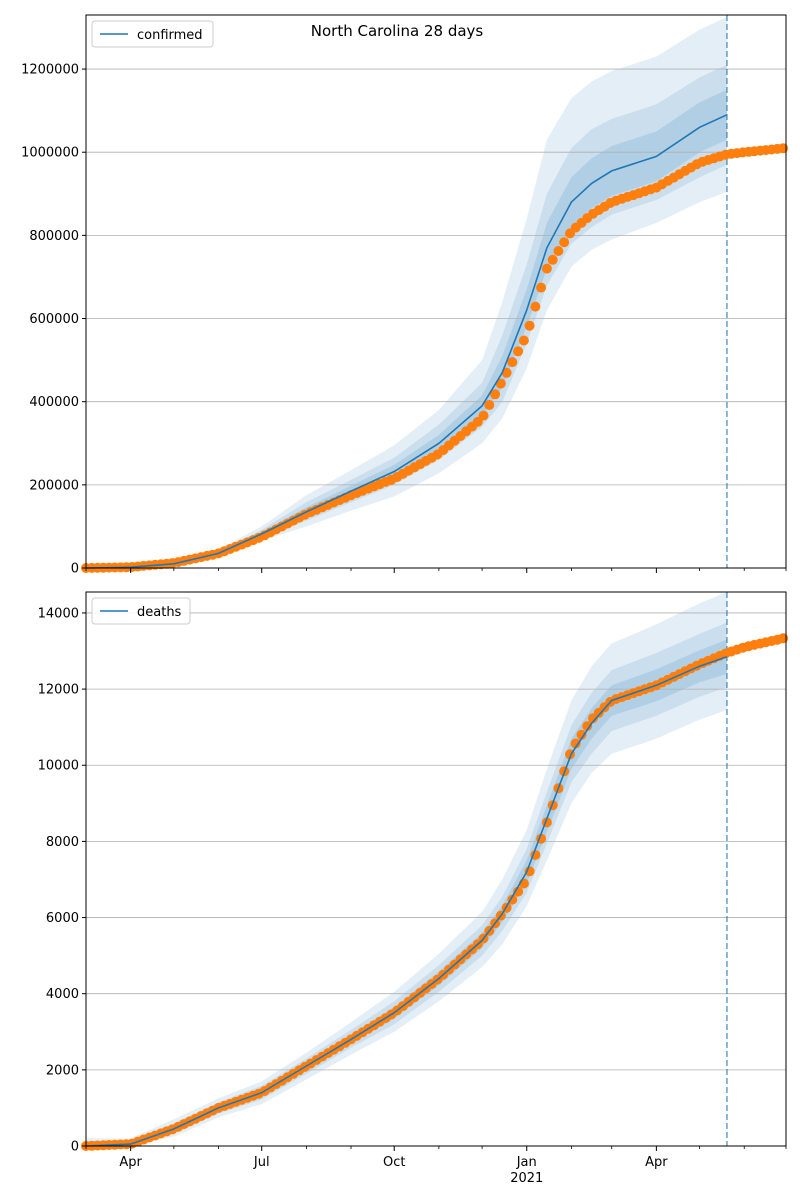 Image resolution: width=800 pixels, height=1200 pixels. What do you see at coordinates (159, 612) in the screenshot?
I see `legend-label: deaths` at bounding box center [159, 612].